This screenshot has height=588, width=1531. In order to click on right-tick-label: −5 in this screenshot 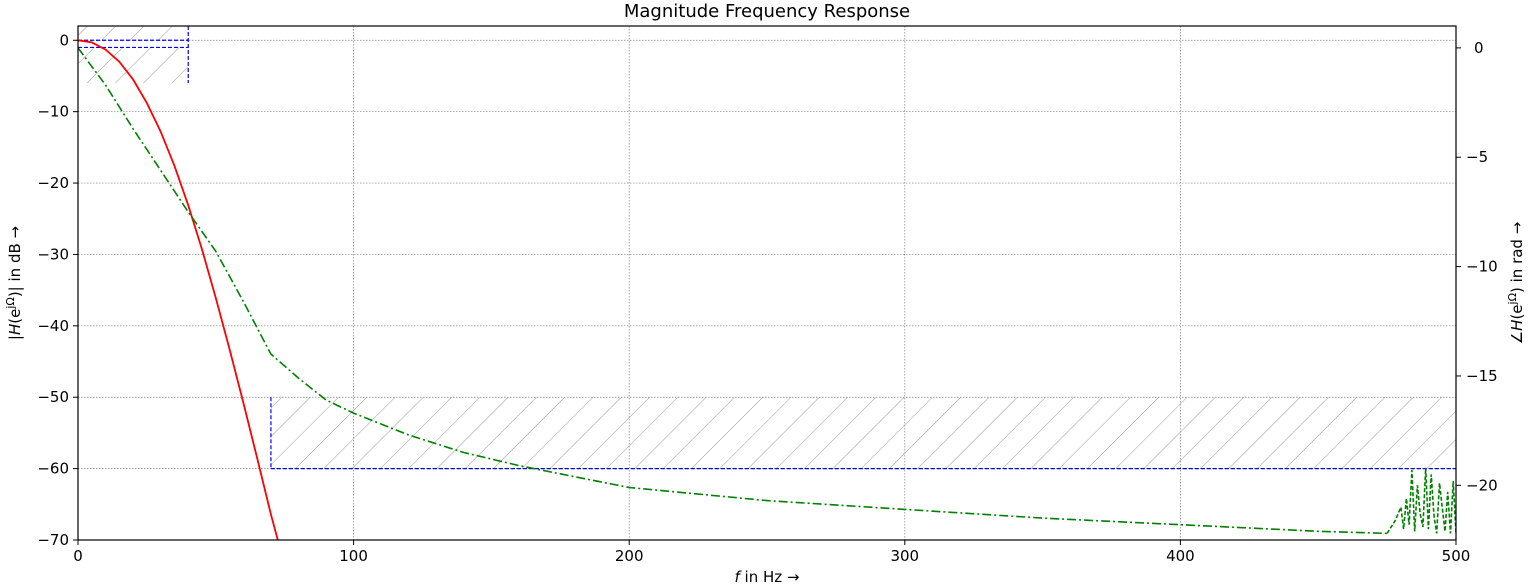, I will do `click(1477, 157)`.